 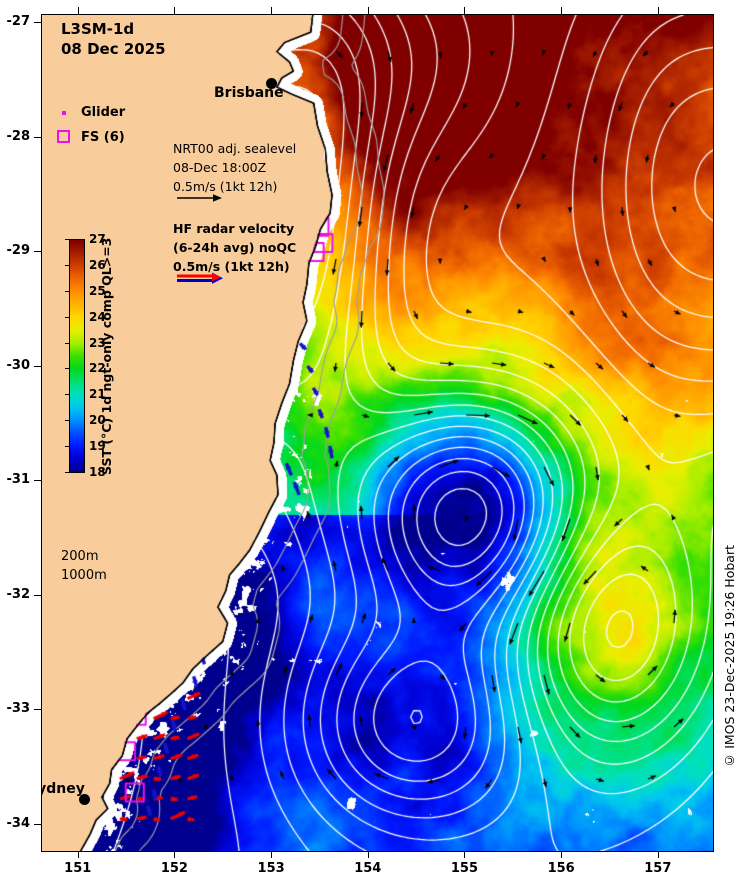 I want to click on brisbane-label: Brisbane, so click(x=249, y=93).